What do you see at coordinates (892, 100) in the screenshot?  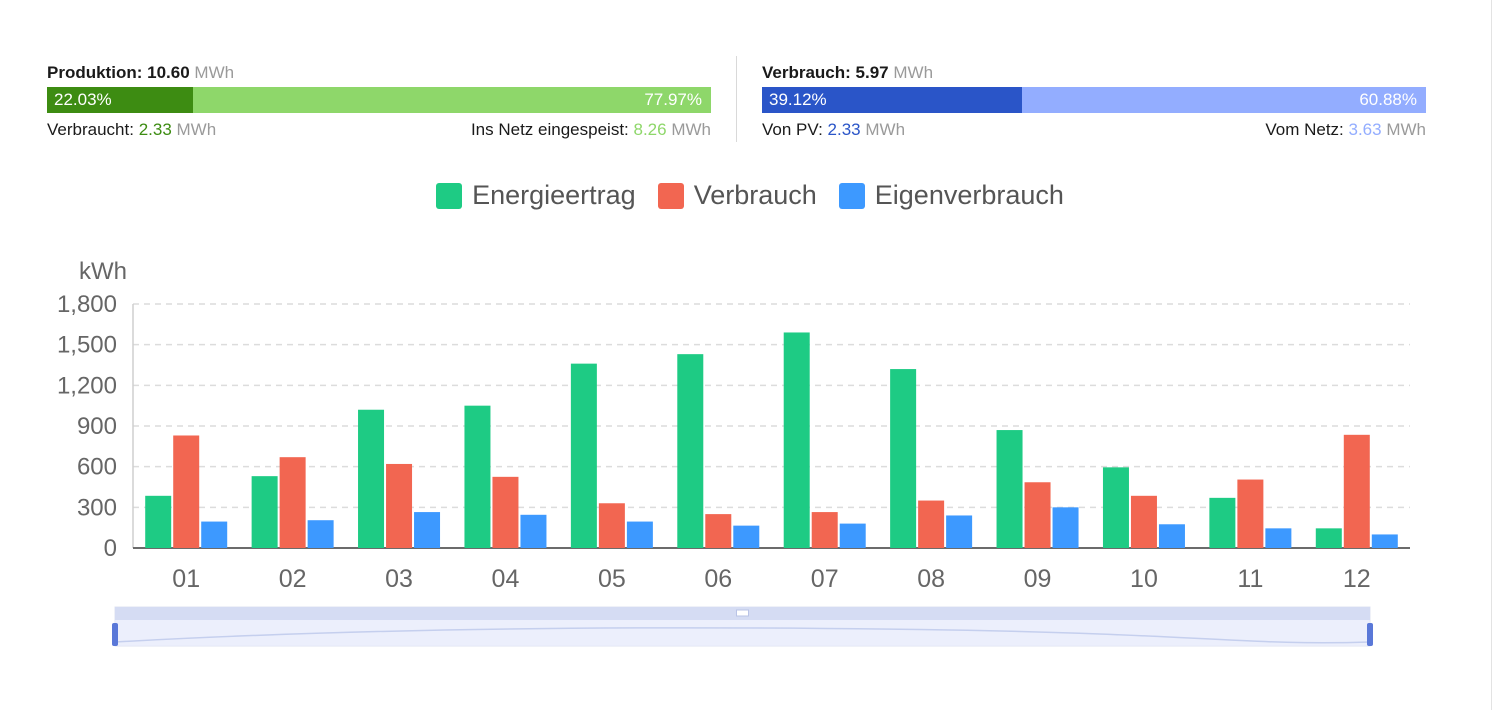 I see `consumption-from-pv-segment: 39.12%` at bounding box center [892, 100].